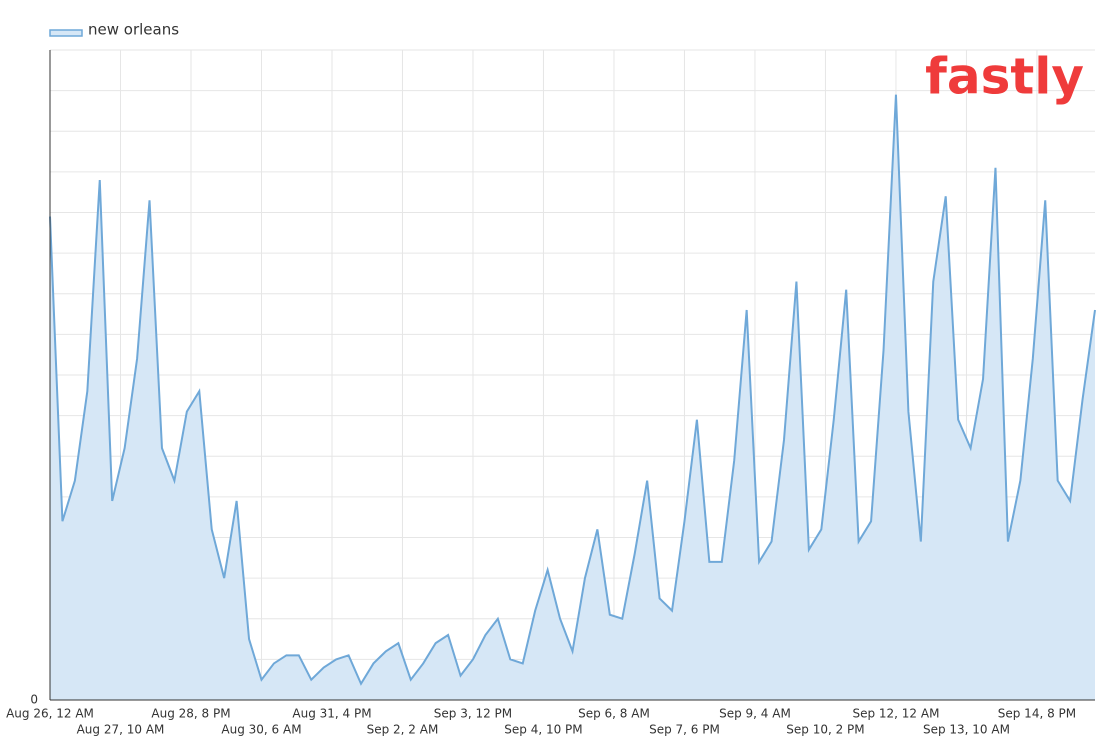 This screenshot has height=752, width=1120. I want to click on x-tick-label: Sep 7, 6 PM, so click(684, 730).